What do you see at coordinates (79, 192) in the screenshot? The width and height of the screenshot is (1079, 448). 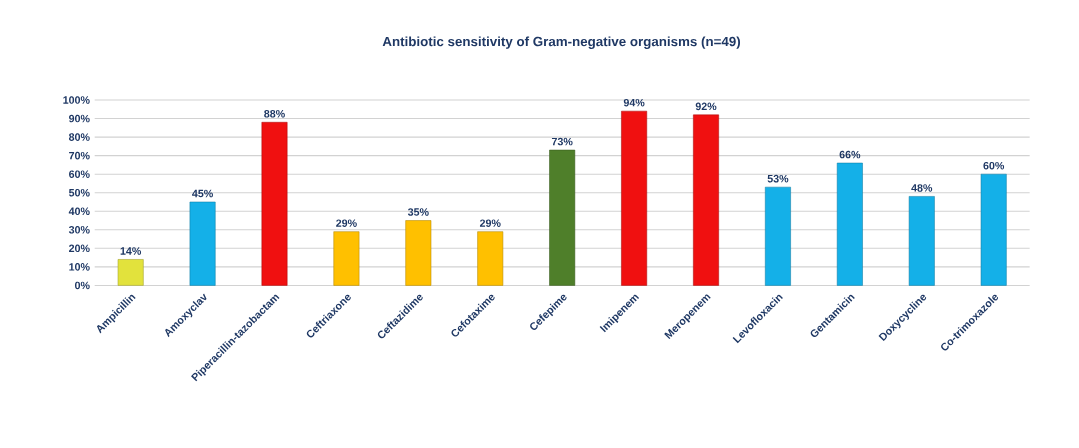 I see `y-tick-label: 50%` at bounding box center [79, 192].